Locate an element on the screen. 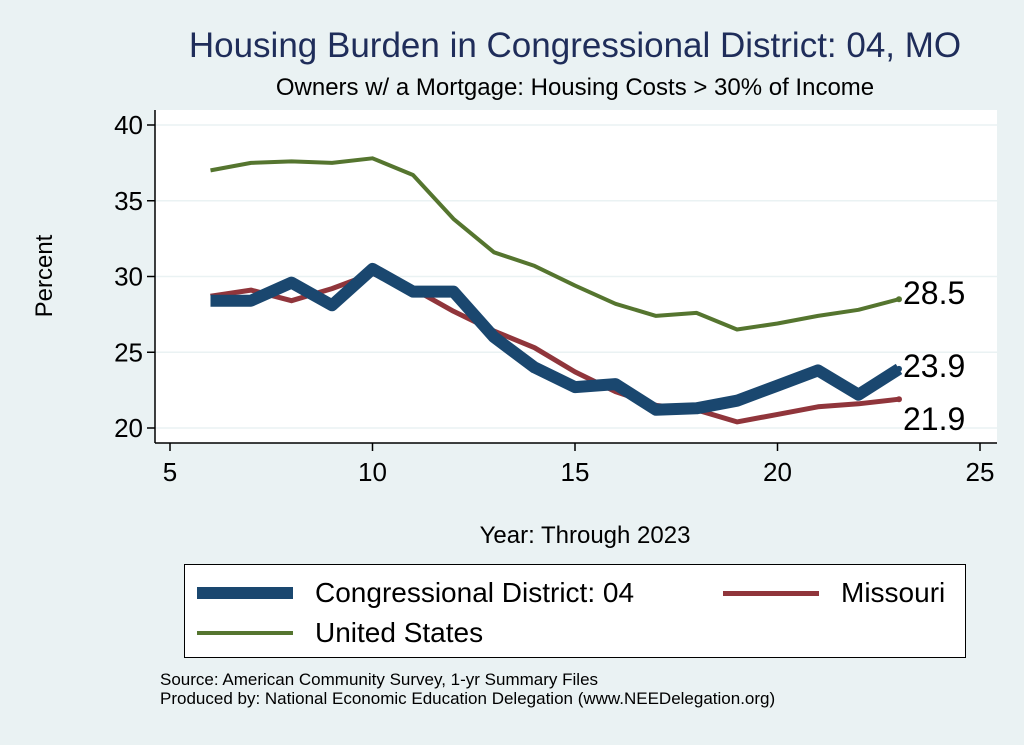  end-marker-missouri is located at coordinates (899, 399).